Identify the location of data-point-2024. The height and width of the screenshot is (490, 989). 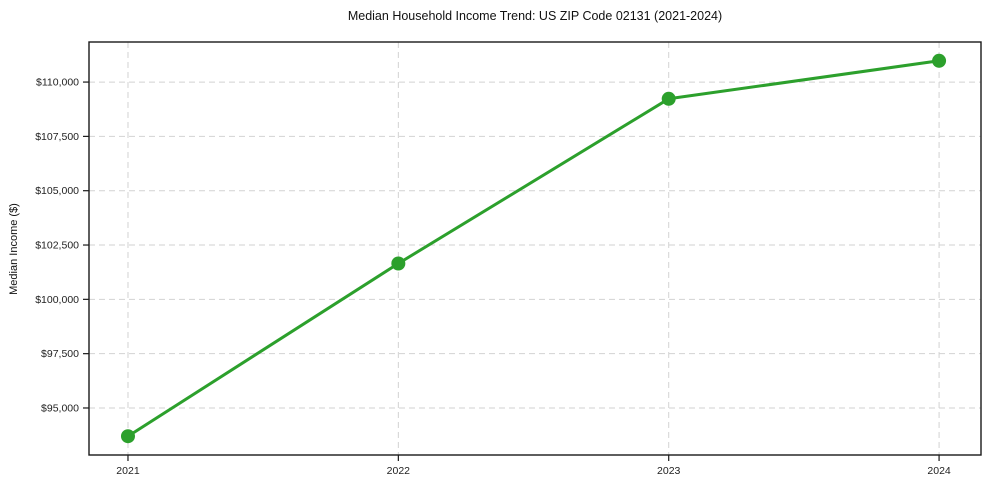
(939, 60).